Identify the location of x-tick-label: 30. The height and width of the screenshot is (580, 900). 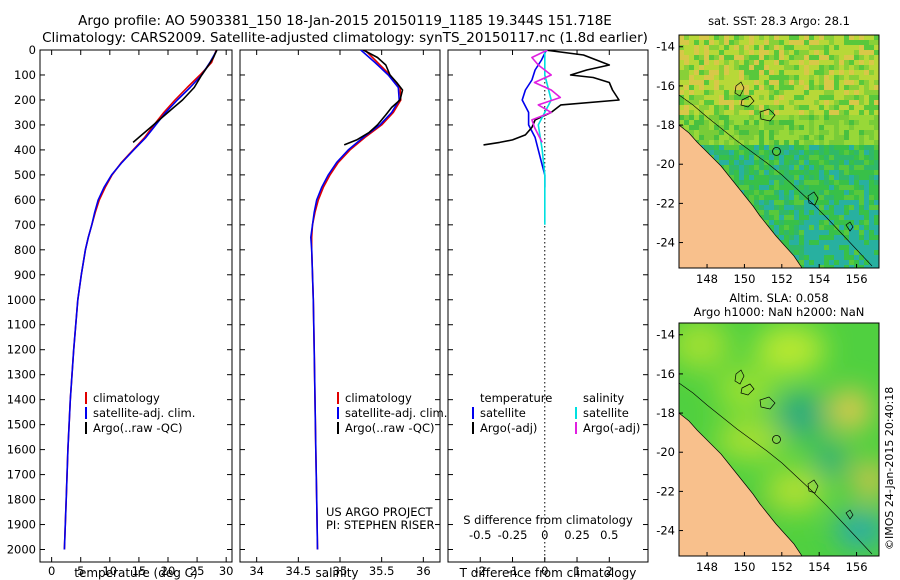
(226, 571).